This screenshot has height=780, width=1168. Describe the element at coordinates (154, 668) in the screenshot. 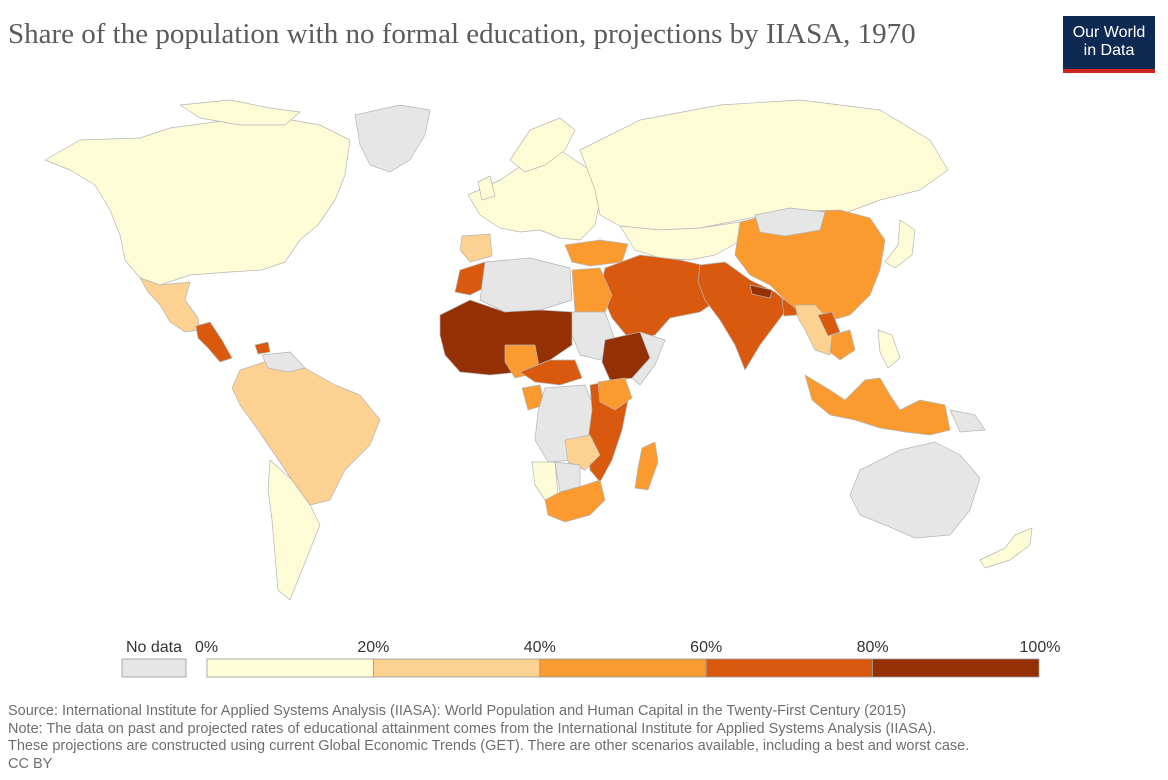

I see `legend-no-data-swatch` at that location.